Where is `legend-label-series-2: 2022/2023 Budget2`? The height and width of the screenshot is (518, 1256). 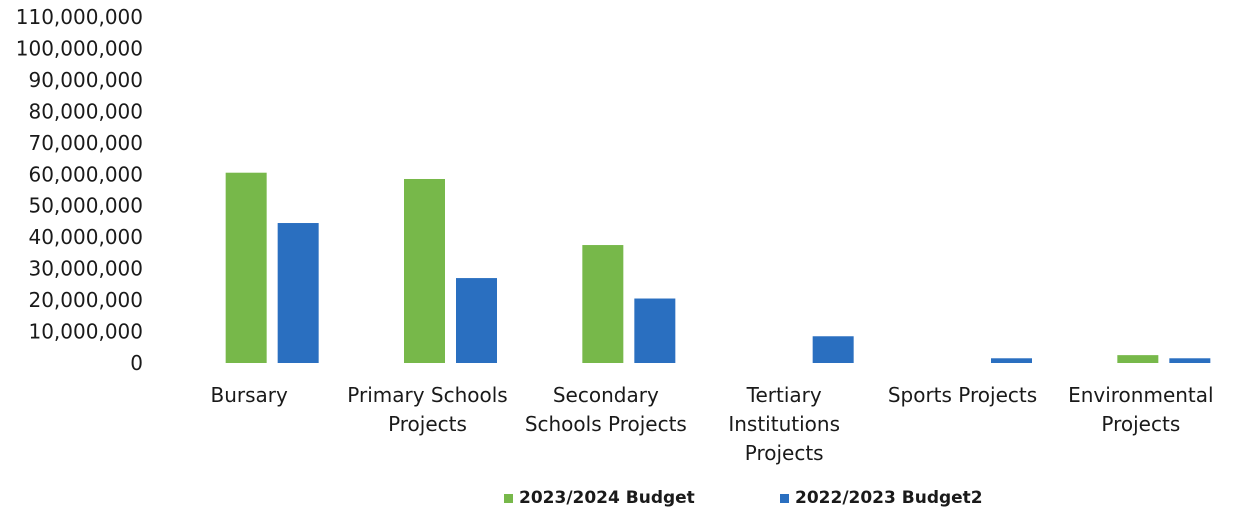 legend-label-series-2: 2022/2023 Budget2 is located at coordinates (889, 498).